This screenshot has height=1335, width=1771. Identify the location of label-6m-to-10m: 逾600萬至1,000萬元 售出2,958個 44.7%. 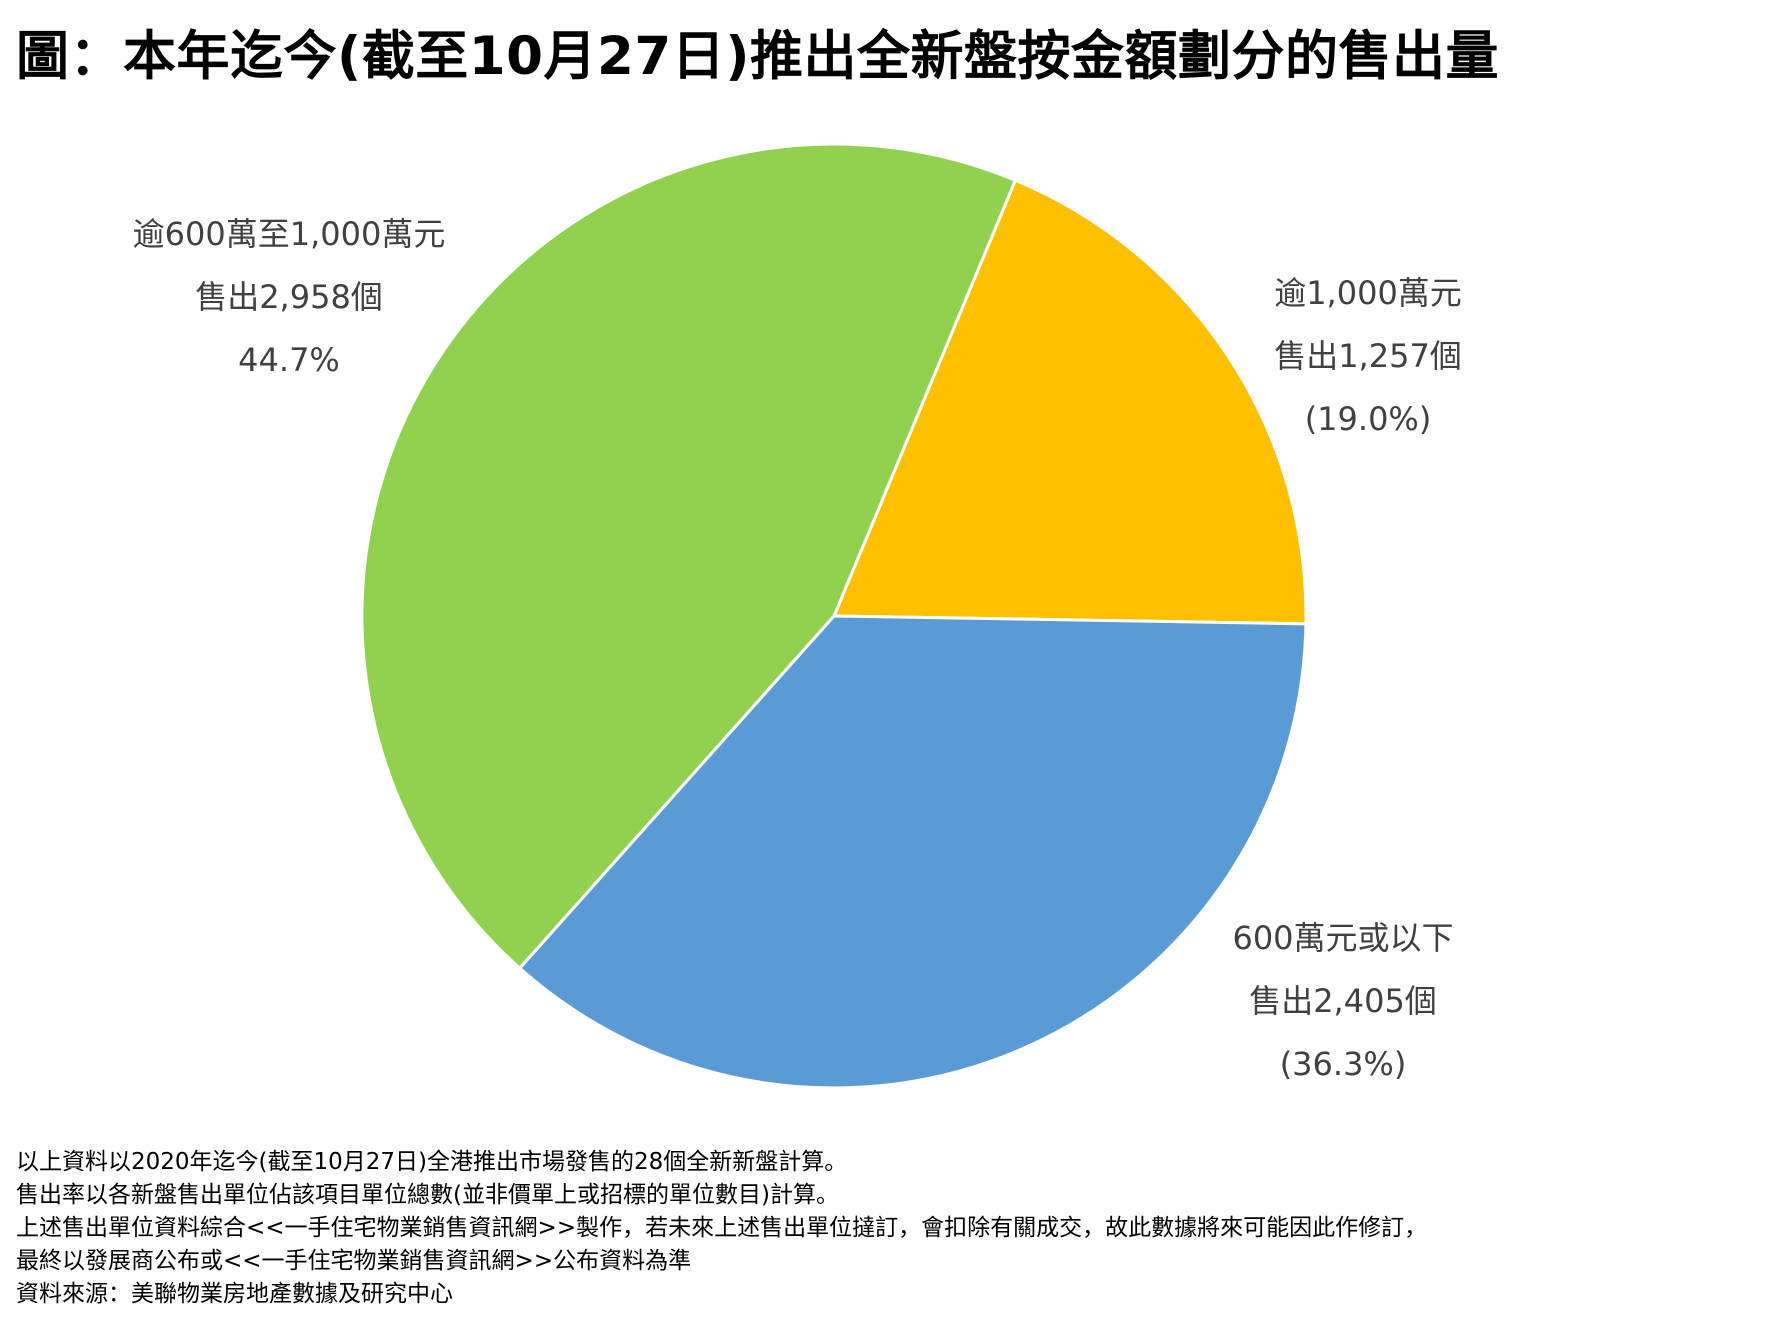
(289, 297).